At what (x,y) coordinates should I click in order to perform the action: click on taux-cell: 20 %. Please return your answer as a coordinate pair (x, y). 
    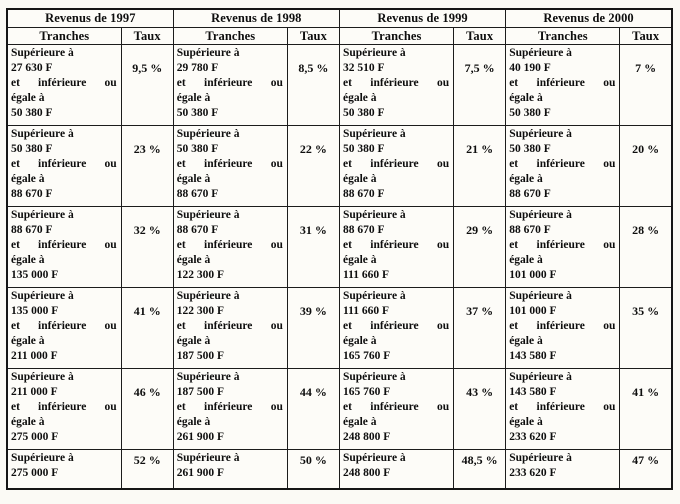
    Looking at the image, I should click on (646, 165).